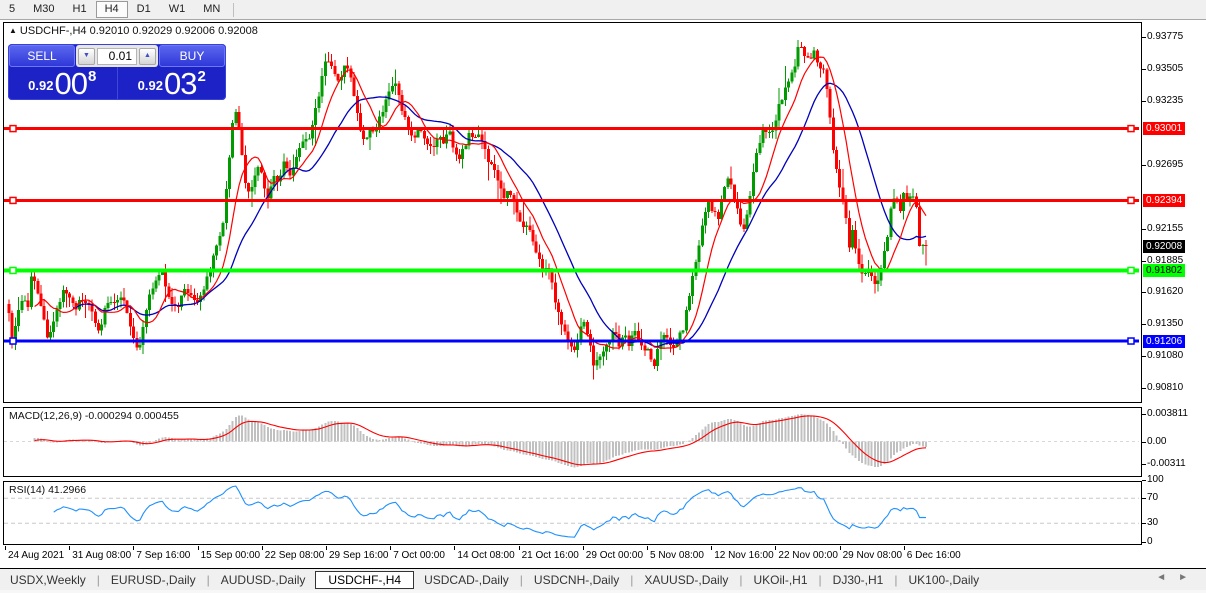 This screenshot has width=1206, height=593. Describe the element at coordinates (1189, 577) in the screenshot. I see `tab-scroll-right-icon: ►` at that location.